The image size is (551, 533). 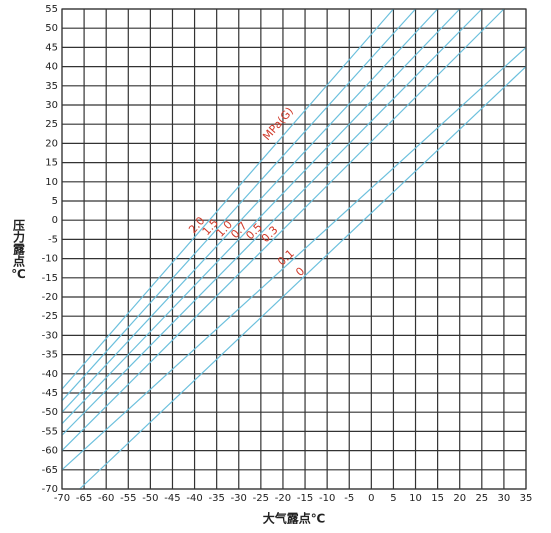 I want to click on y-tick-label: 45, so click(x=51, y=47).